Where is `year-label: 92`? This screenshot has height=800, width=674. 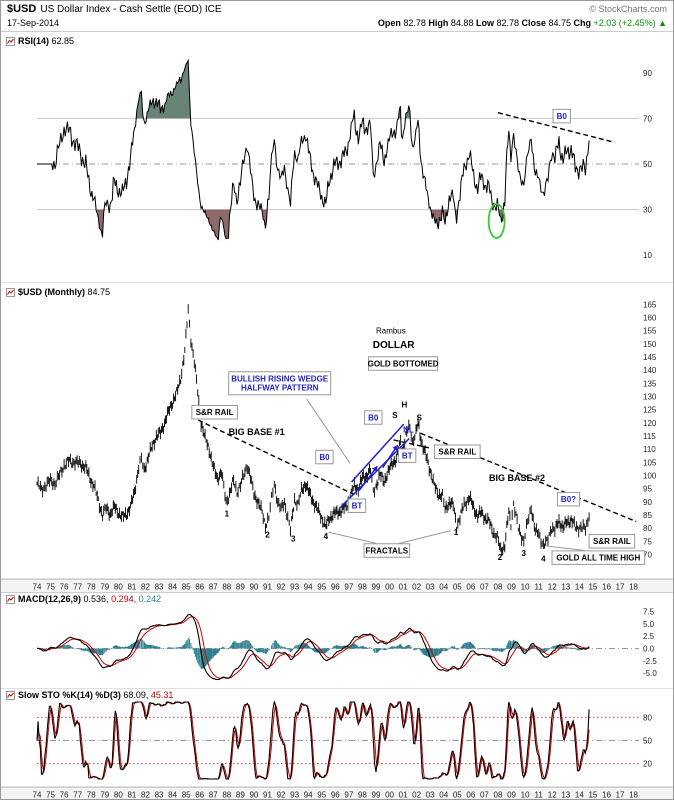
year-label: 92 is located at coordinates (281, 587).